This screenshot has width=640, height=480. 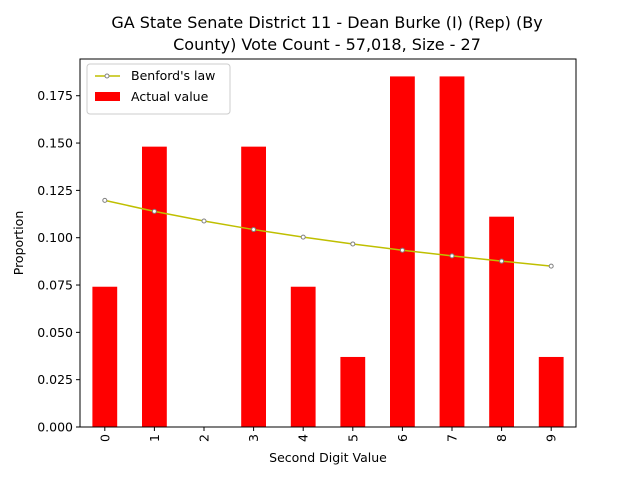 What do you see at coordinates (501, 438) in the screenshot?
I see `x-tick-label: 8` at bounding box center [501, 438].